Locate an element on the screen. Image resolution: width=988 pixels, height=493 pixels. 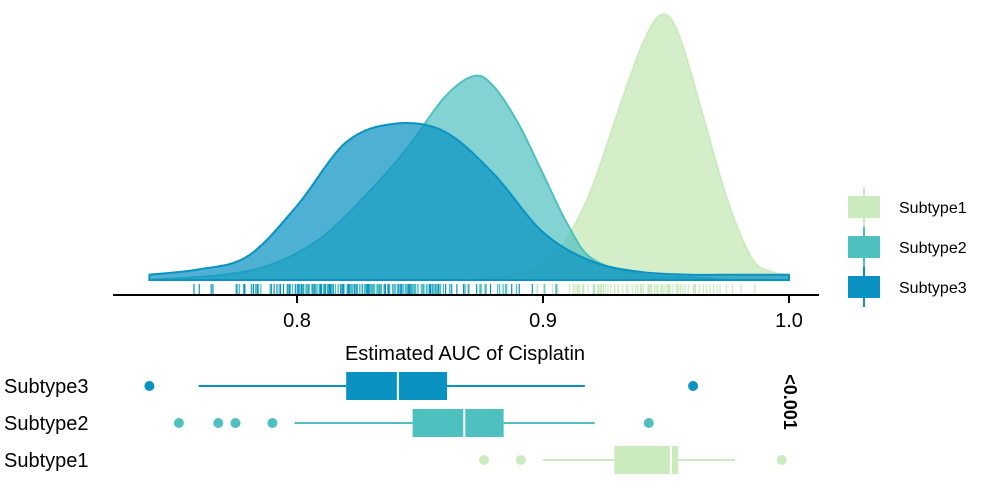
x-tick-label: 0.9 is located at coordinates (543, 321).